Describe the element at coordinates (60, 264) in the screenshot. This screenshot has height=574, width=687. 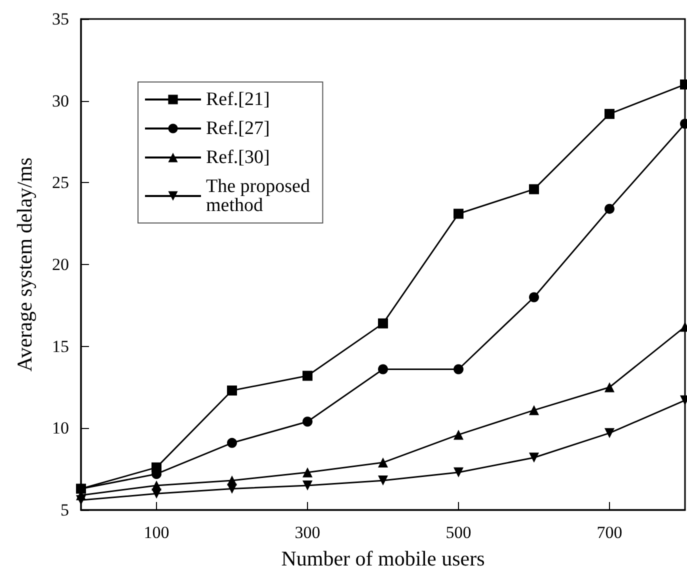
I see `y-tick-label: 20` at that location.